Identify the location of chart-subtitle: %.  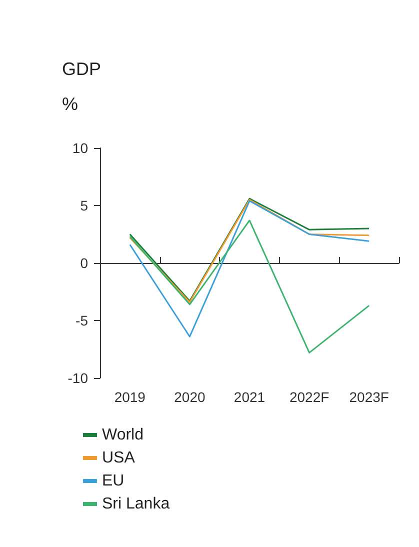
(70, 104).